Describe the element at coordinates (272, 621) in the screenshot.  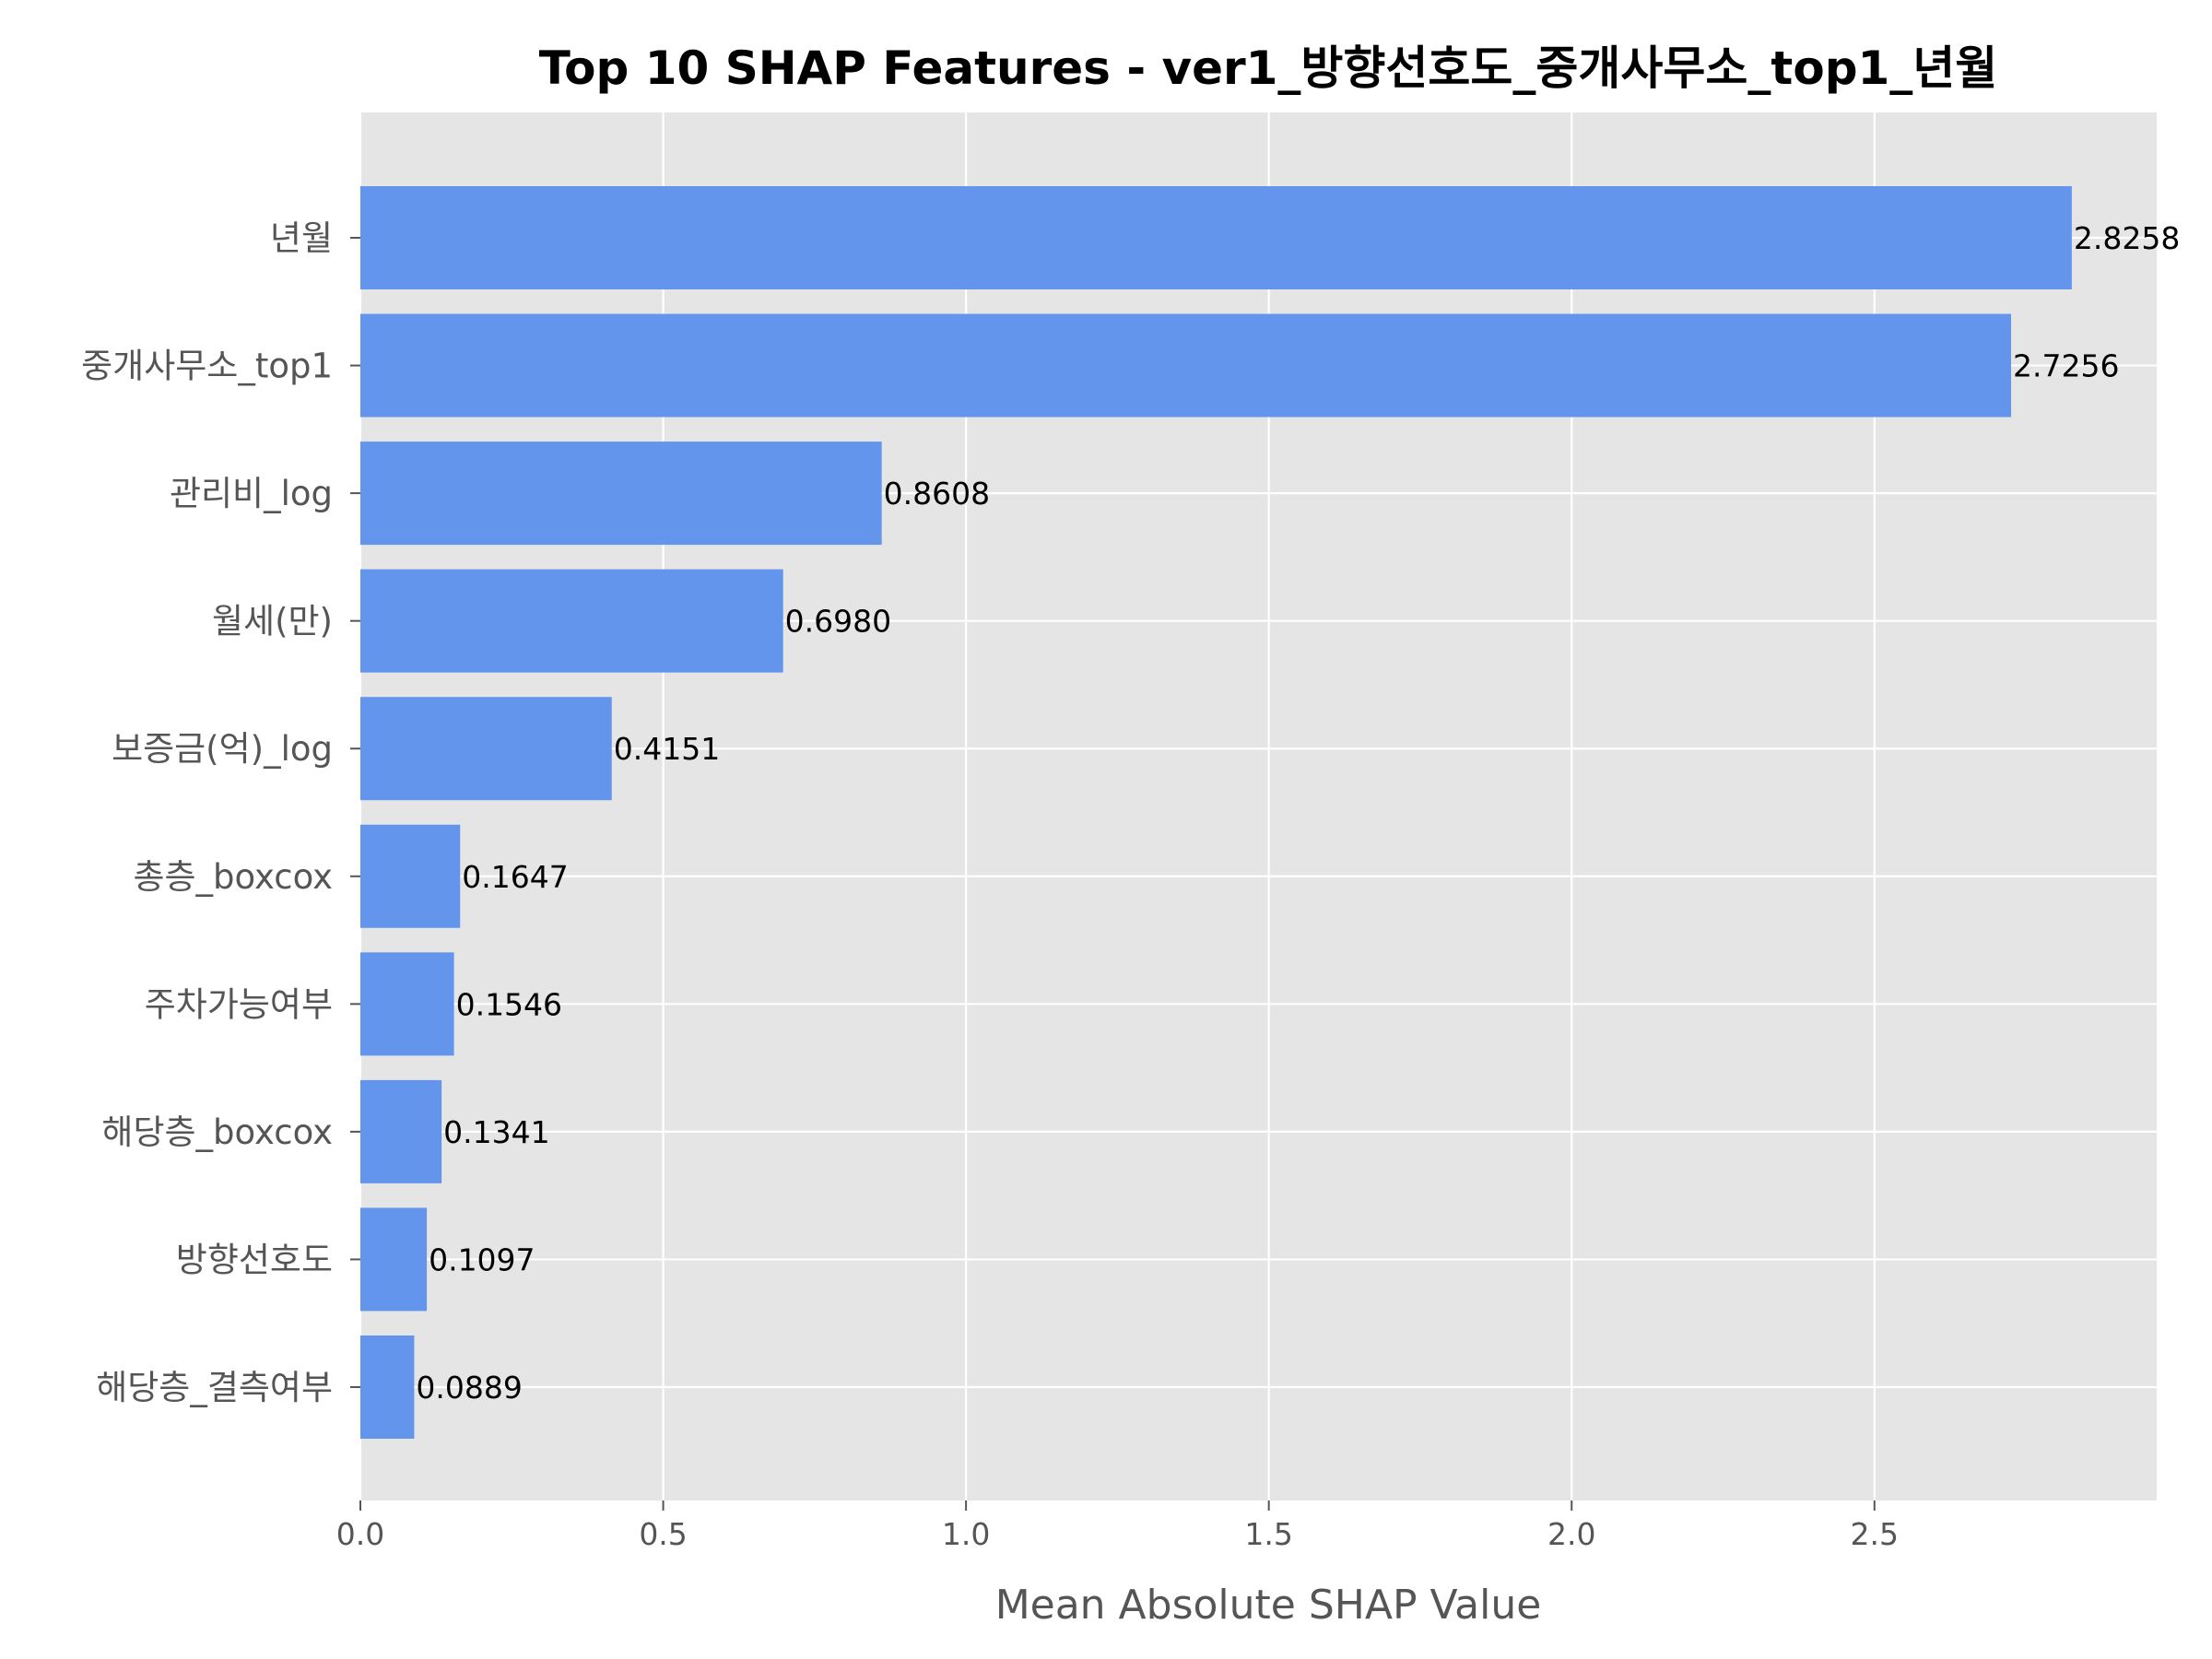
I see `y-tick-label: 월세(만)` at that location.